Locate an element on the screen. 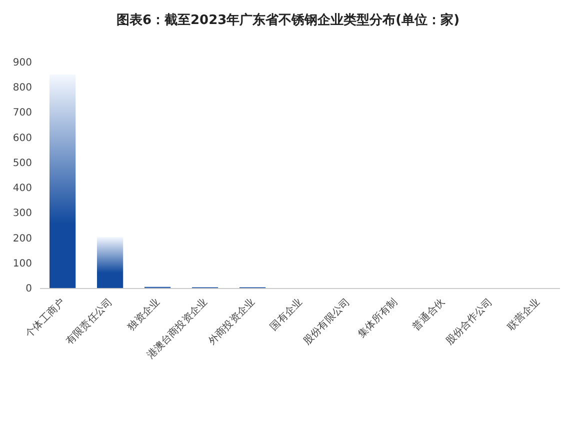 This screenshot has height=423, width=576. y-tick-label: 0 is located at coordinates (29, 289).